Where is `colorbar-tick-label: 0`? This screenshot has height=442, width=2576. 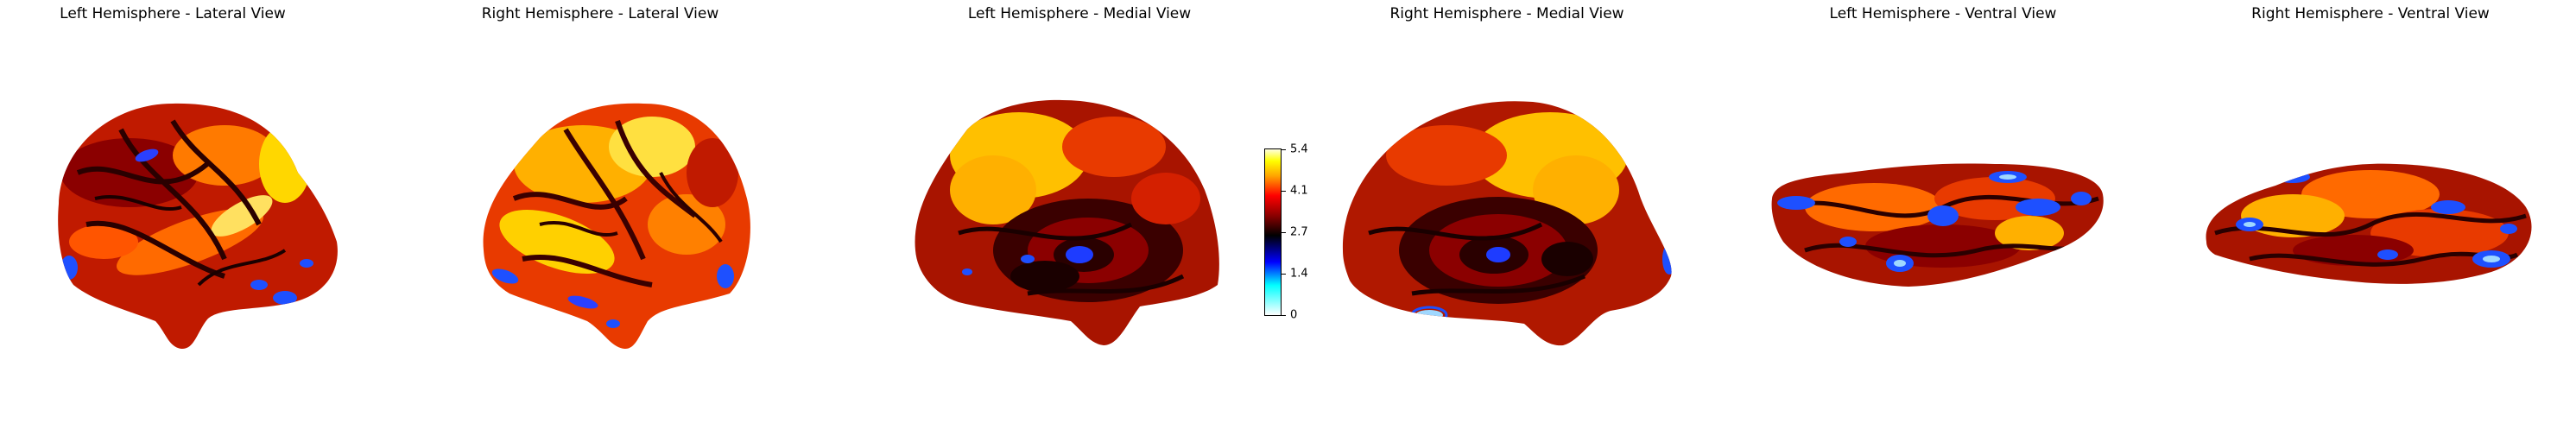
colorbar-tick-label: 0 is located at coordinates (1294, 315).